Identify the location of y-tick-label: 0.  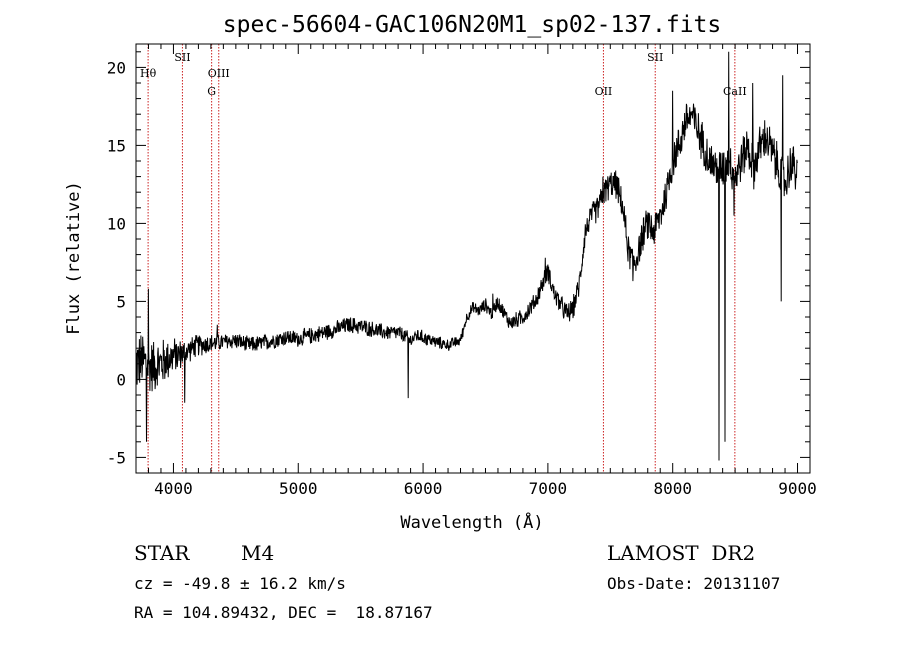
(121, 379).